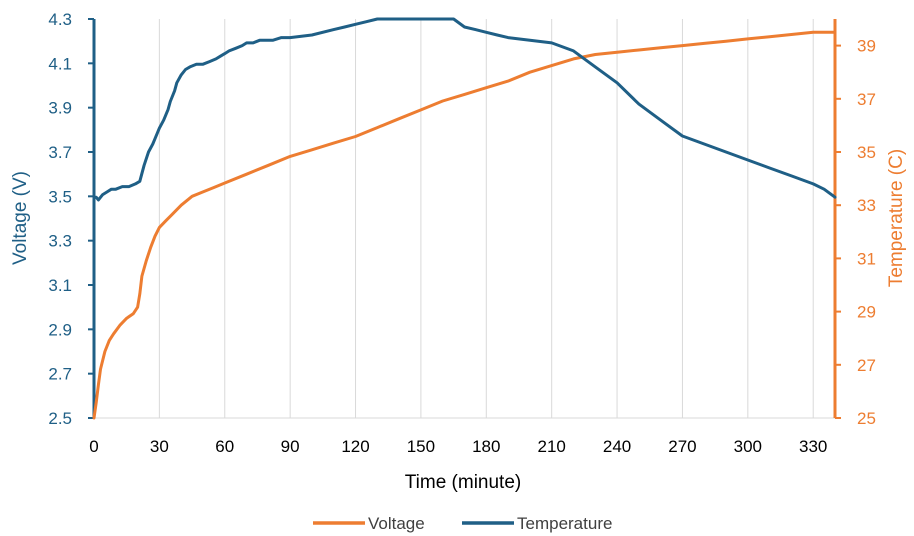 The height and width of the screenshot is (536, 914). I want to click on x-tick-label: 30, so click(159, 446).